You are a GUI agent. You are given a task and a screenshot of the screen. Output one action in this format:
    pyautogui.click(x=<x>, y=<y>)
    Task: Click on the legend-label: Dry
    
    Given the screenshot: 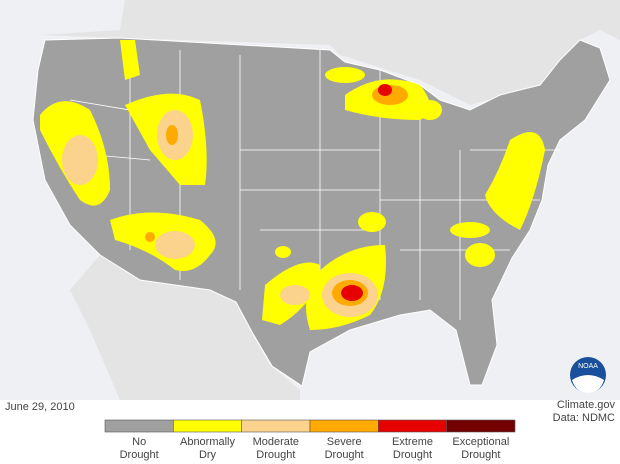 What is the action you would take?
    pyautogui.click(x=208, y=455)
    